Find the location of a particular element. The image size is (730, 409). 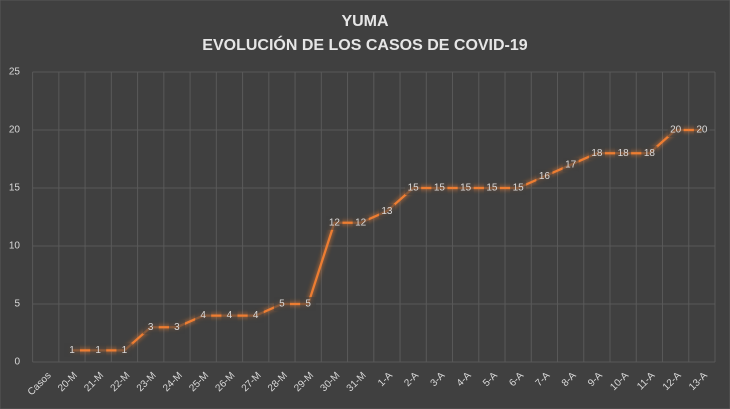

y-tick-label: 15 is located at coordinates (15, 188).